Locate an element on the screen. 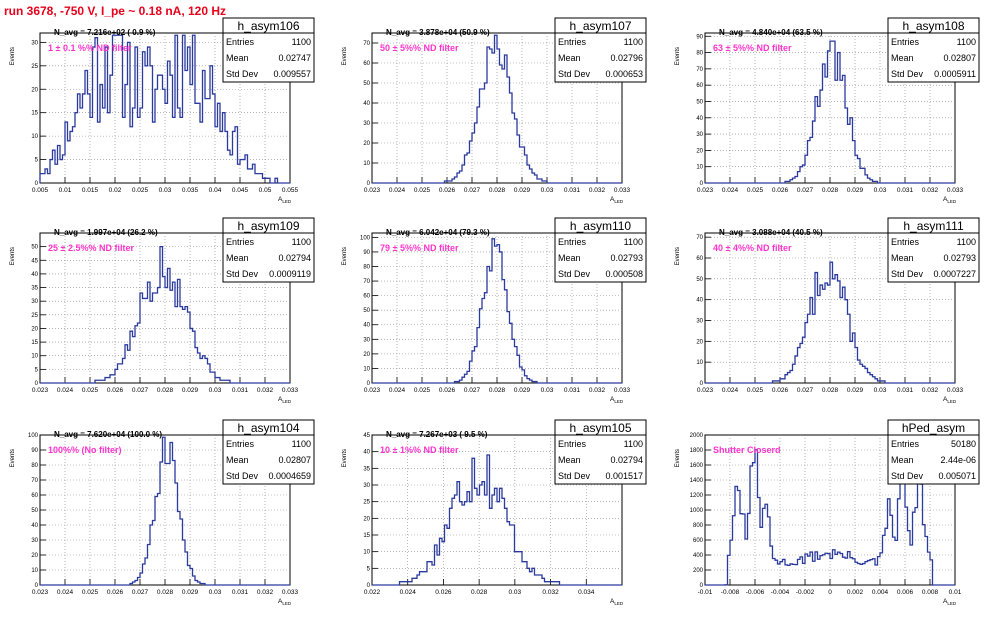 This screenshot has width=998, height=625. x-tick-label: -0.01 is located at coordinates (705, 592).